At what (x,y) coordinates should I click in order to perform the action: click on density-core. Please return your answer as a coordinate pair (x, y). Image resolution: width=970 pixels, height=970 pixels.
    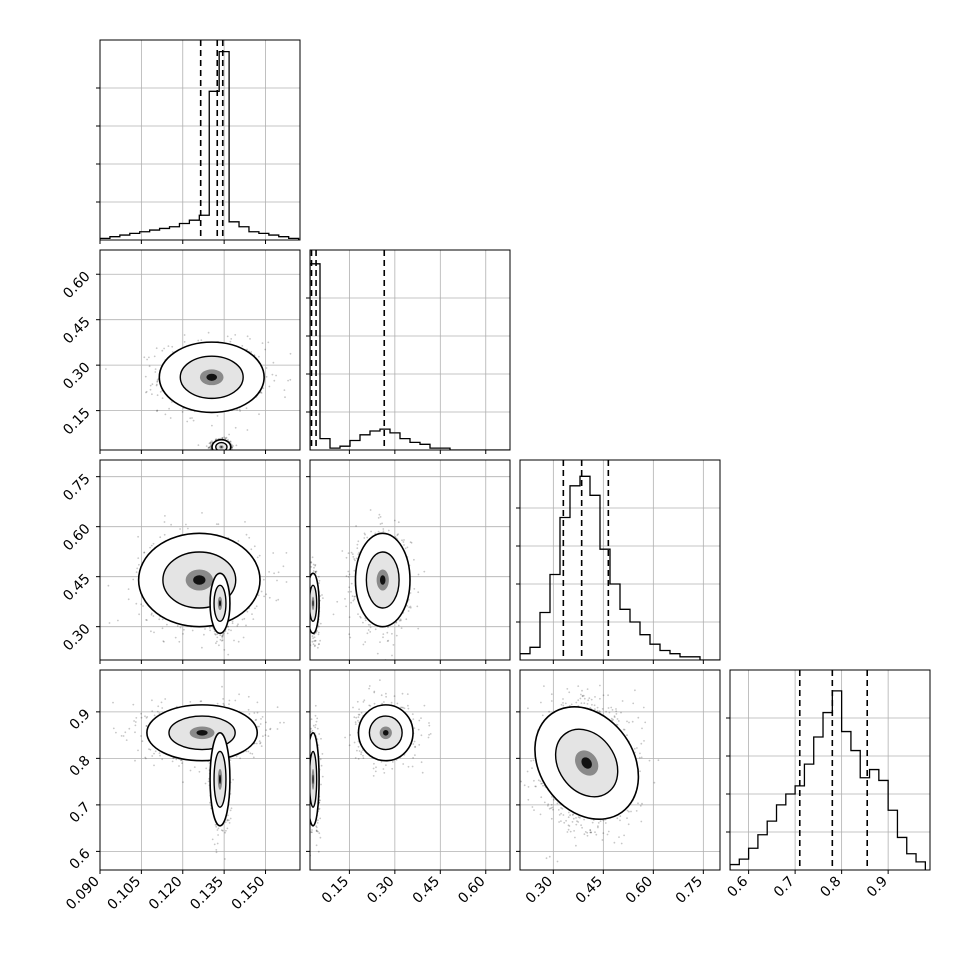
    Looking at the image, I should click on (220, 603).